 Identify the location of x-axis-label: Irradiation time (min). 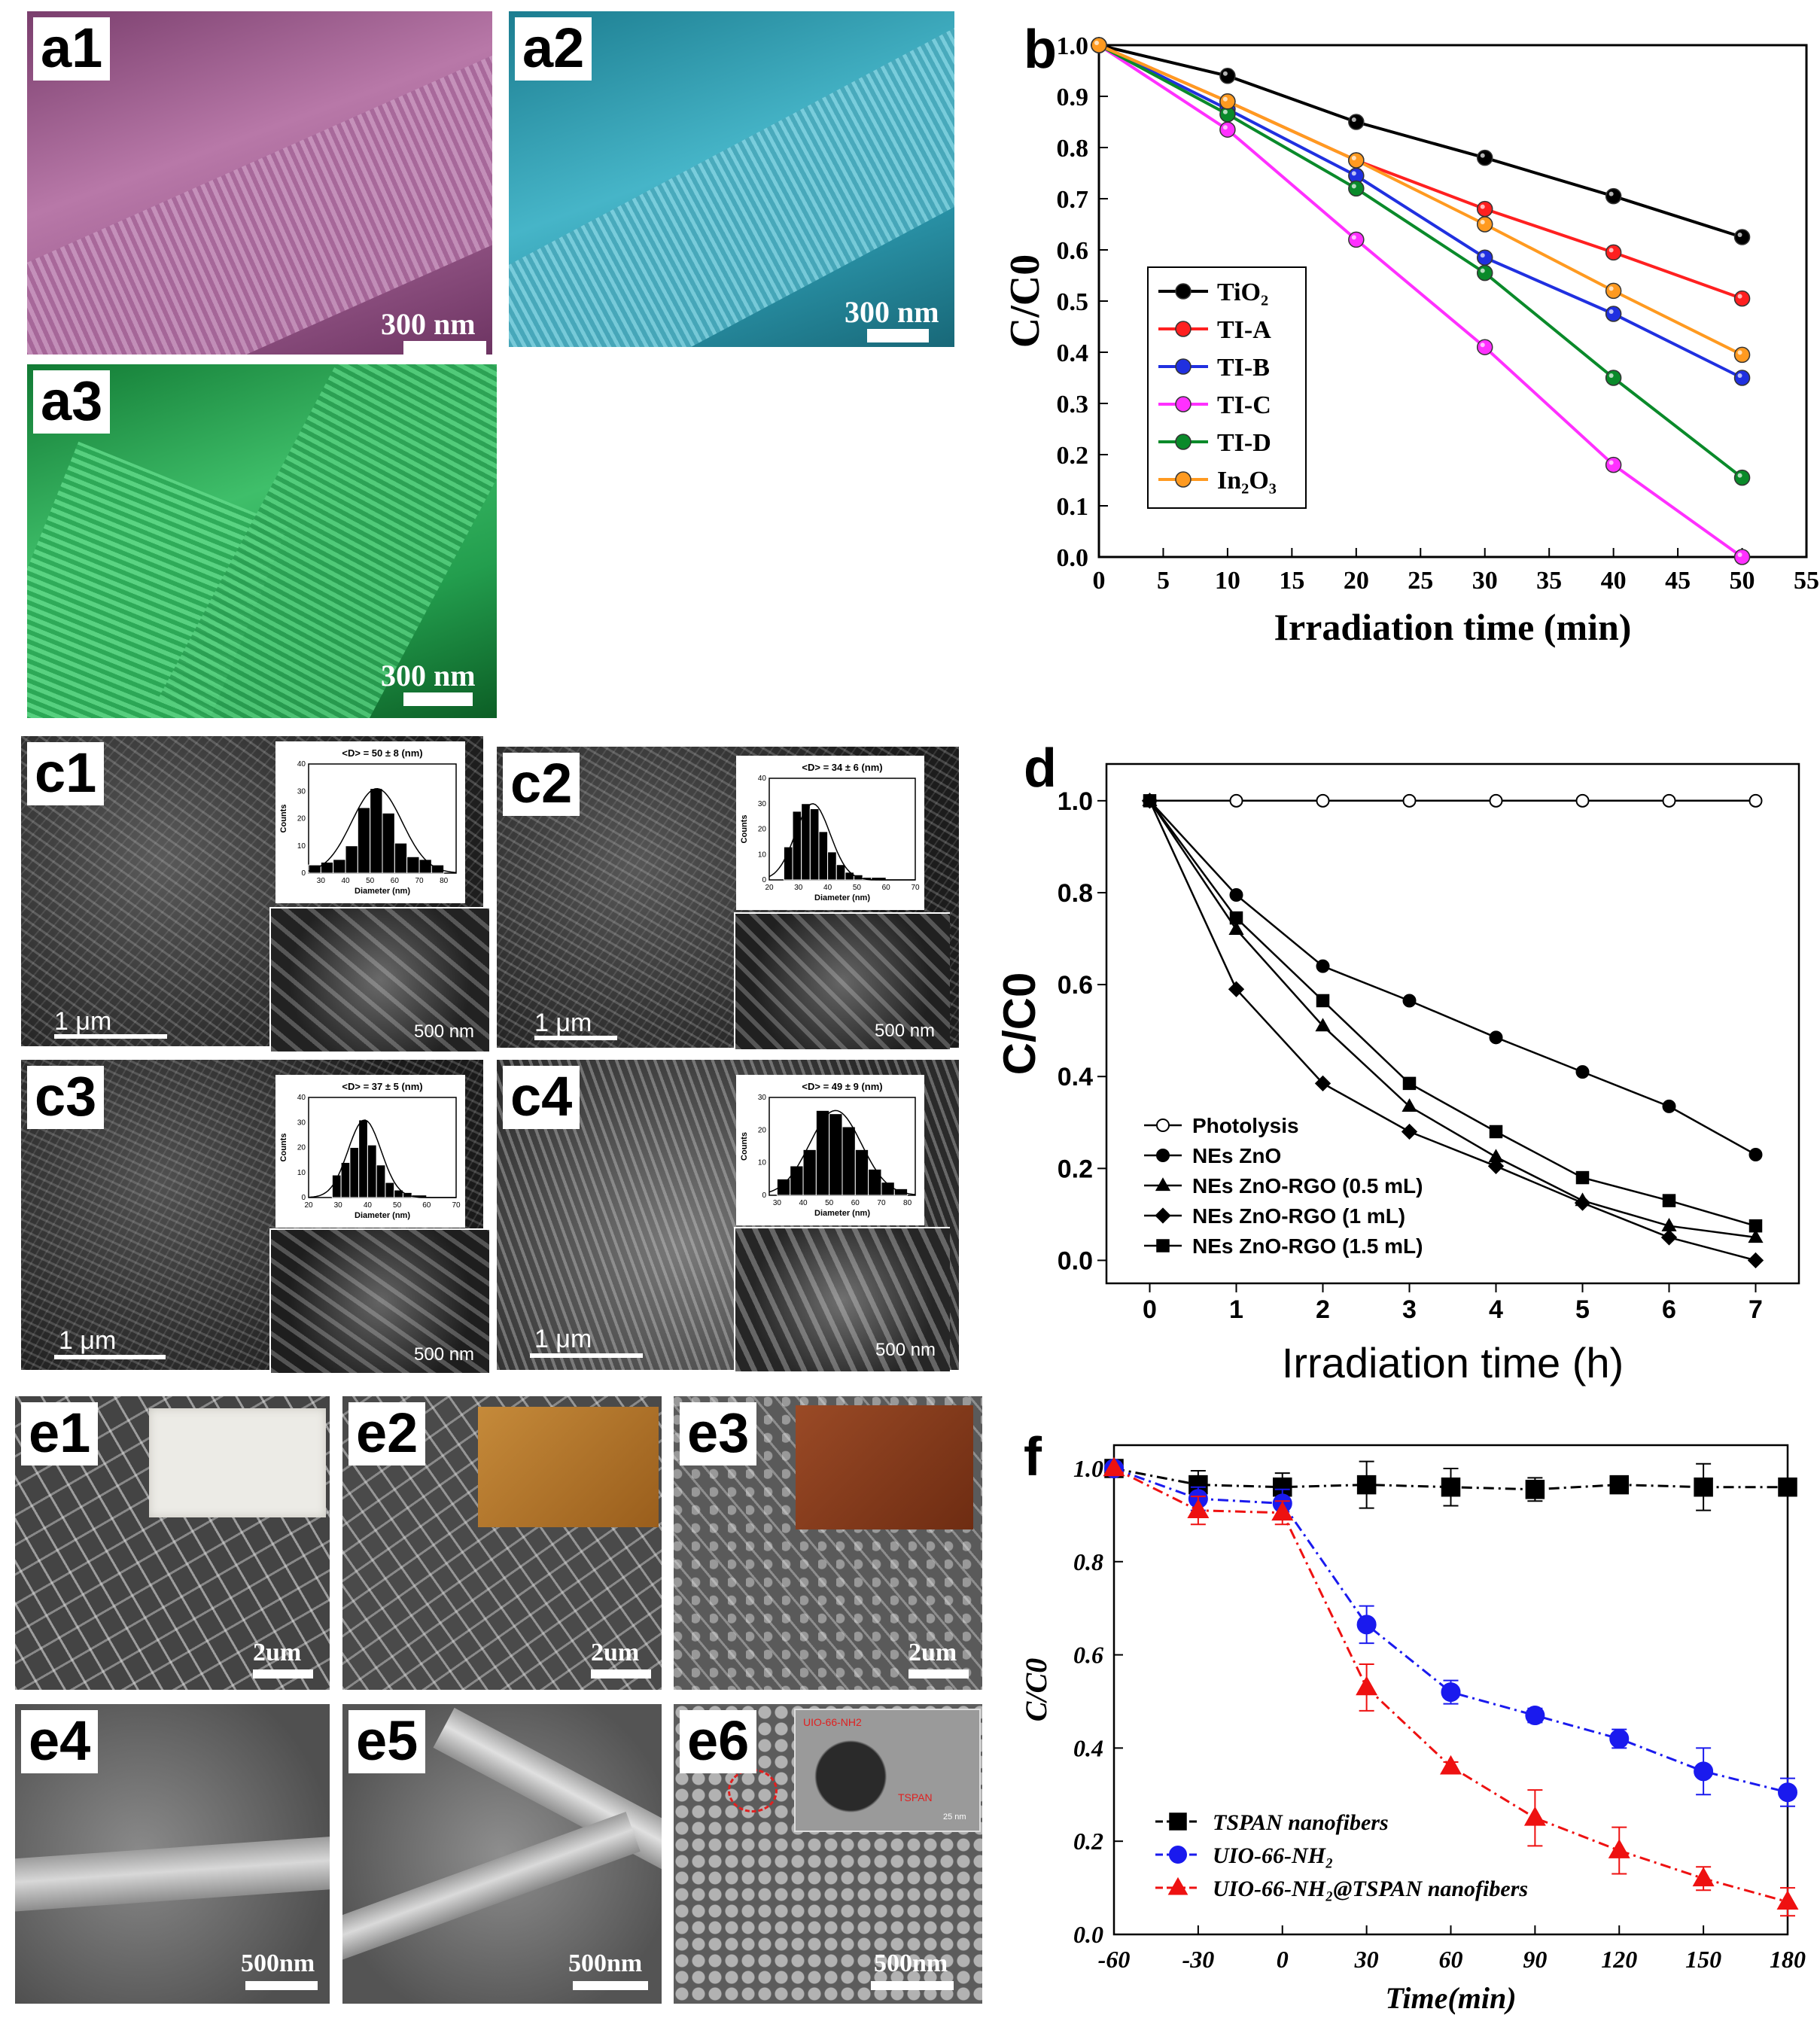
(1453, 627).